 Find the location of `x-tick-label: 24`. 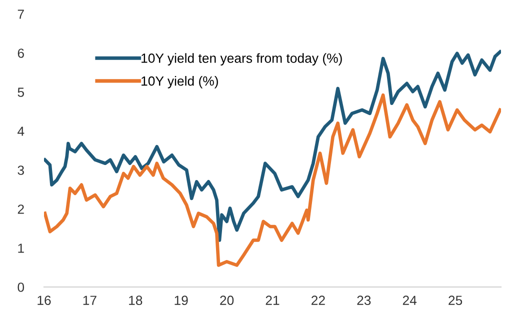

x-tick-label: 24 is located at coordinates (409, 300).